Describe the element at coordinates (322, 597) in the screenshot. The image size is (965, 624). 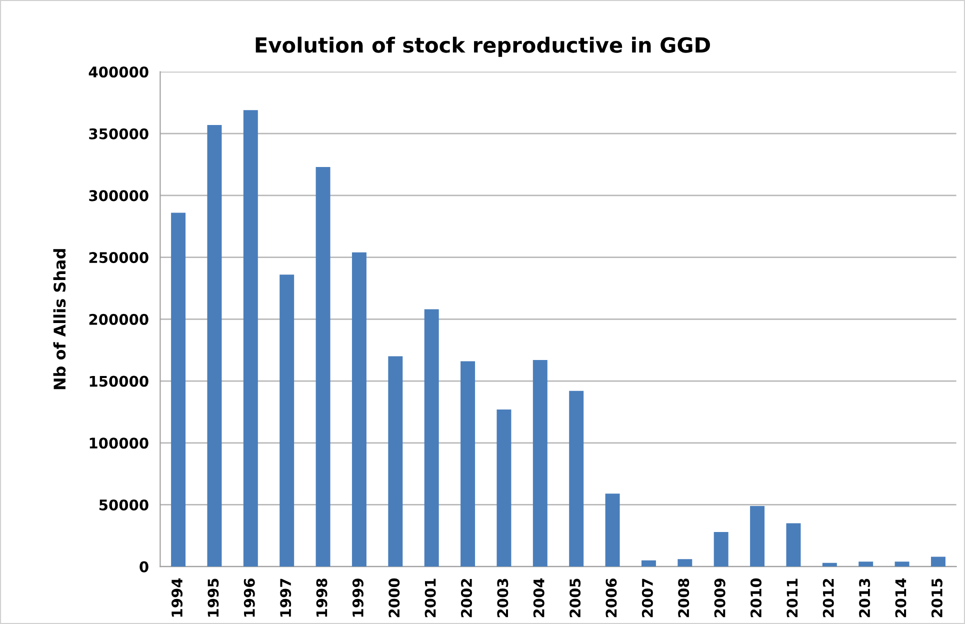
I see `x-tick-label: 1998` at that location.